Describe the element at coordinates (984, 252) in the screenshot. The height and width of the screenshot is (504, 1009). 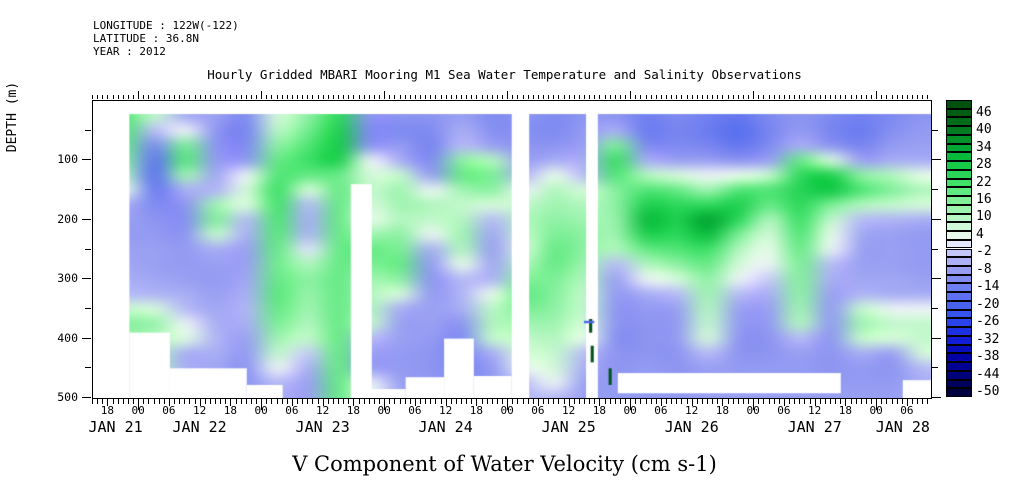
I see `colorbar-label: -2` at that location.